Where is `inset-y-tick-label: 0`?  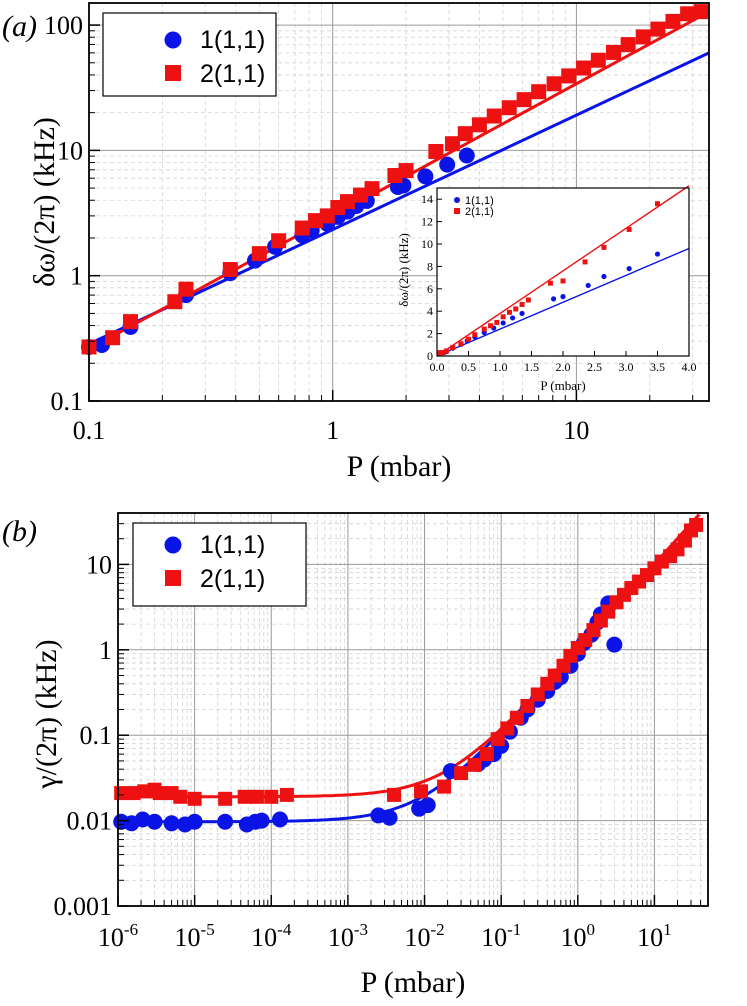
inset-y-tick-label: 0 is located at coordinates (430, 356).